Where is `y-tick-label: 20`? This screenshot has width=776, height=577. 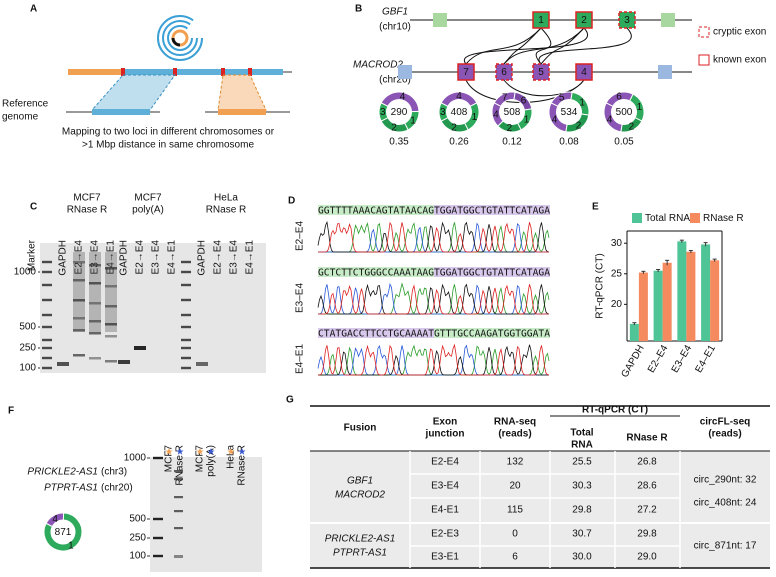 y-tick-label: 20 is located at coordinates (617, 304).